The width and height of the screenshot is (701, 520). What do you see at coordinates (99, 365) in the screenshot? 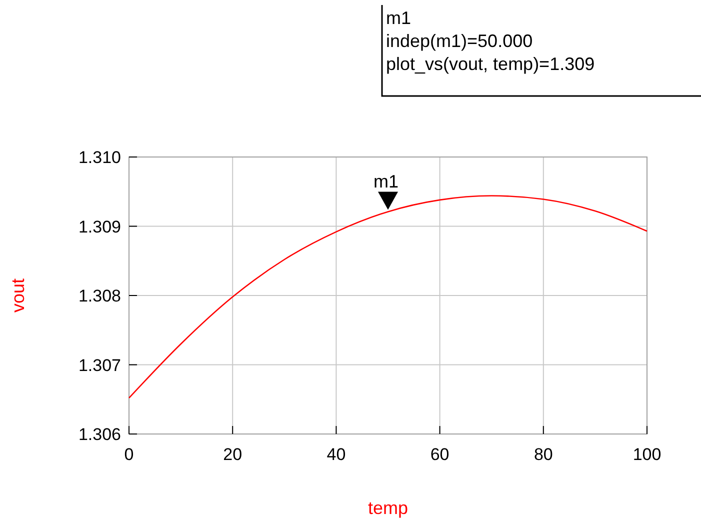
I see `y-tick-label: 1.307` at bounding box center [99, 365].